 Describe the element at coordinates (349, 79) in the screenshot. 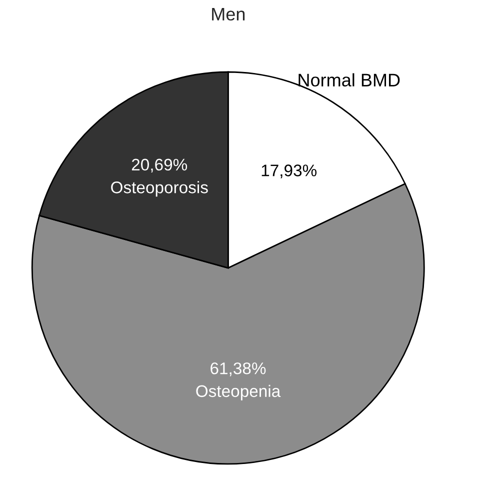

I see `slice-label: Normal BMD` at that location.